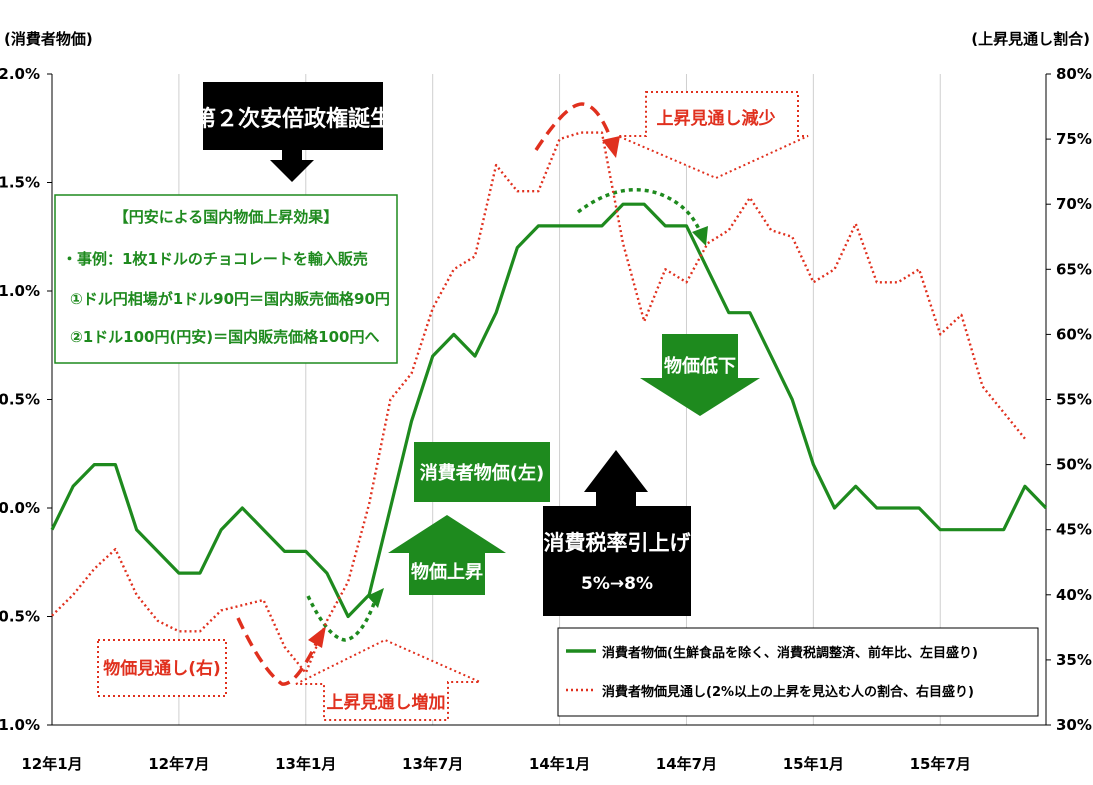 The height and width of the screenshot is (785, 1093). What do you see at coordinates (447, 572) in the screenshot?
I see `price-up-label: 物価上昇` at bounding box center [447, 572].